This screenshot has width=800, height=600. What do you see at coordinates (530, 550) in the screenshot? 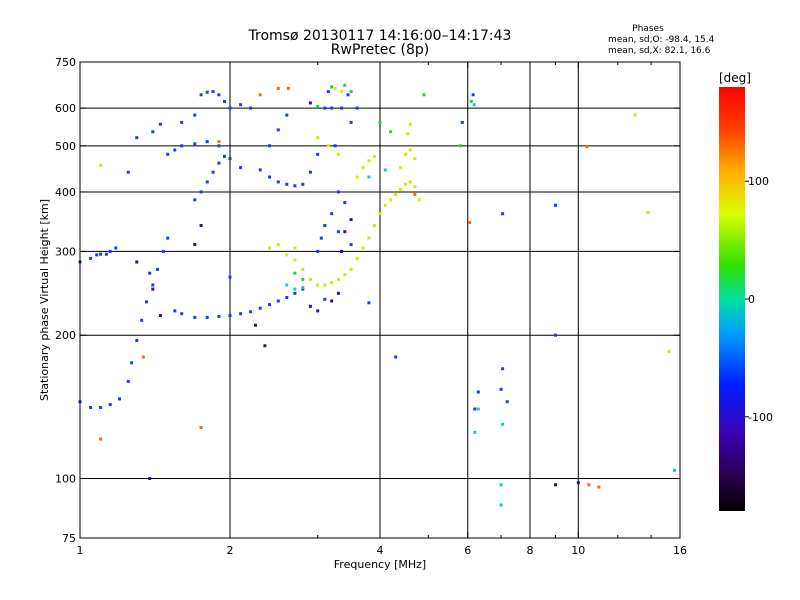
I see `x-tick-label: 8` at bounding box center [530, 550].